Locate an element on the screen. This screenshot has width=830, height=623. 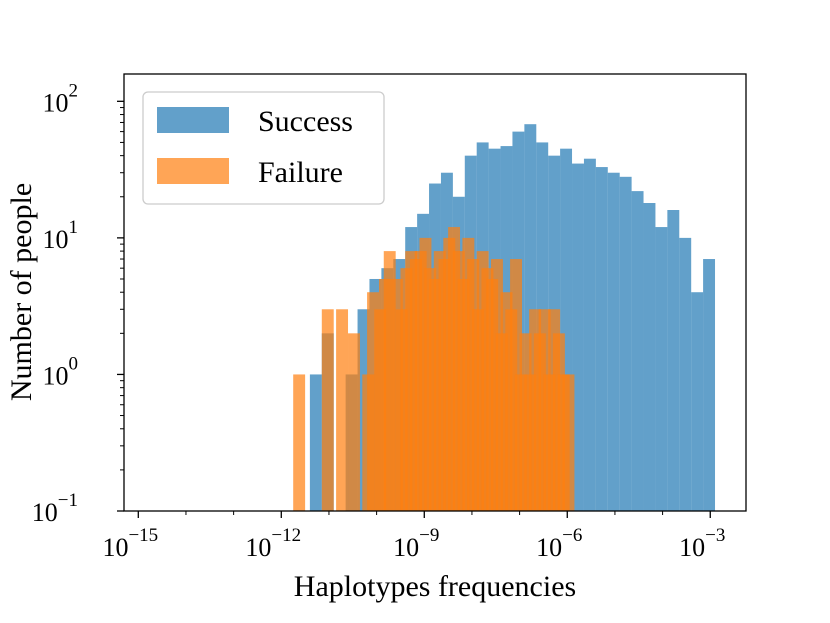
y-tick-exponent: 2 is located at coordinates (74, 90).